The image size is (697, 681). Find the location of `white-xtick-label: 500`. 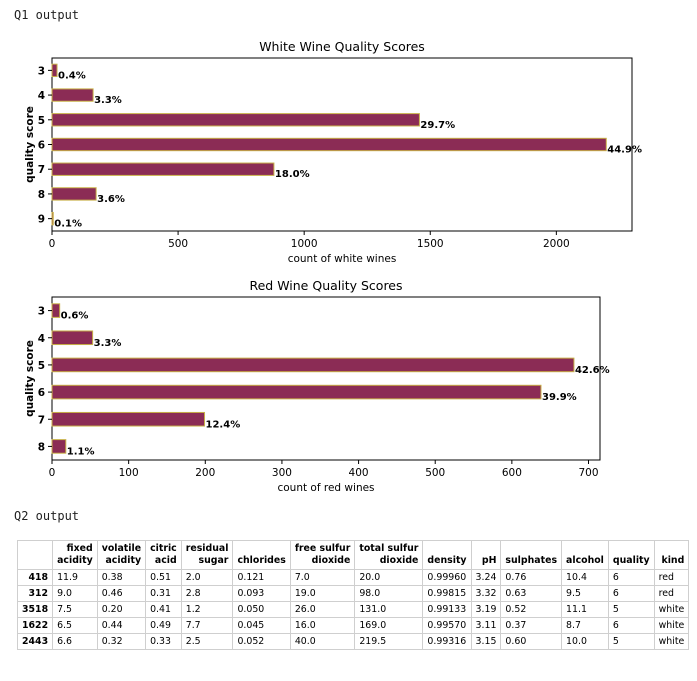

white-xtick-label: 500 is located at coordinates (178, 244).